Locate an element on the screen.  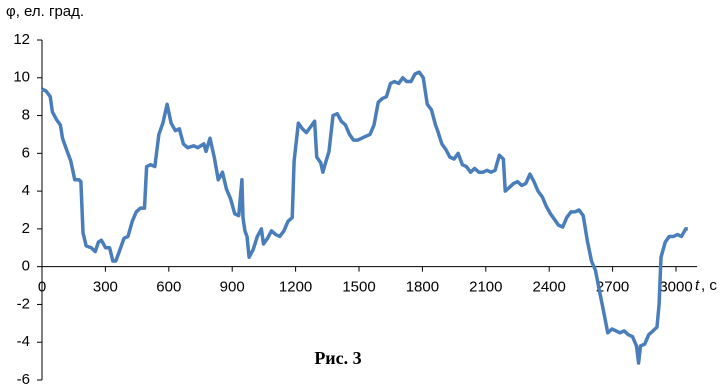
y-tick-label: -2 is located at coordinates (23, 303).